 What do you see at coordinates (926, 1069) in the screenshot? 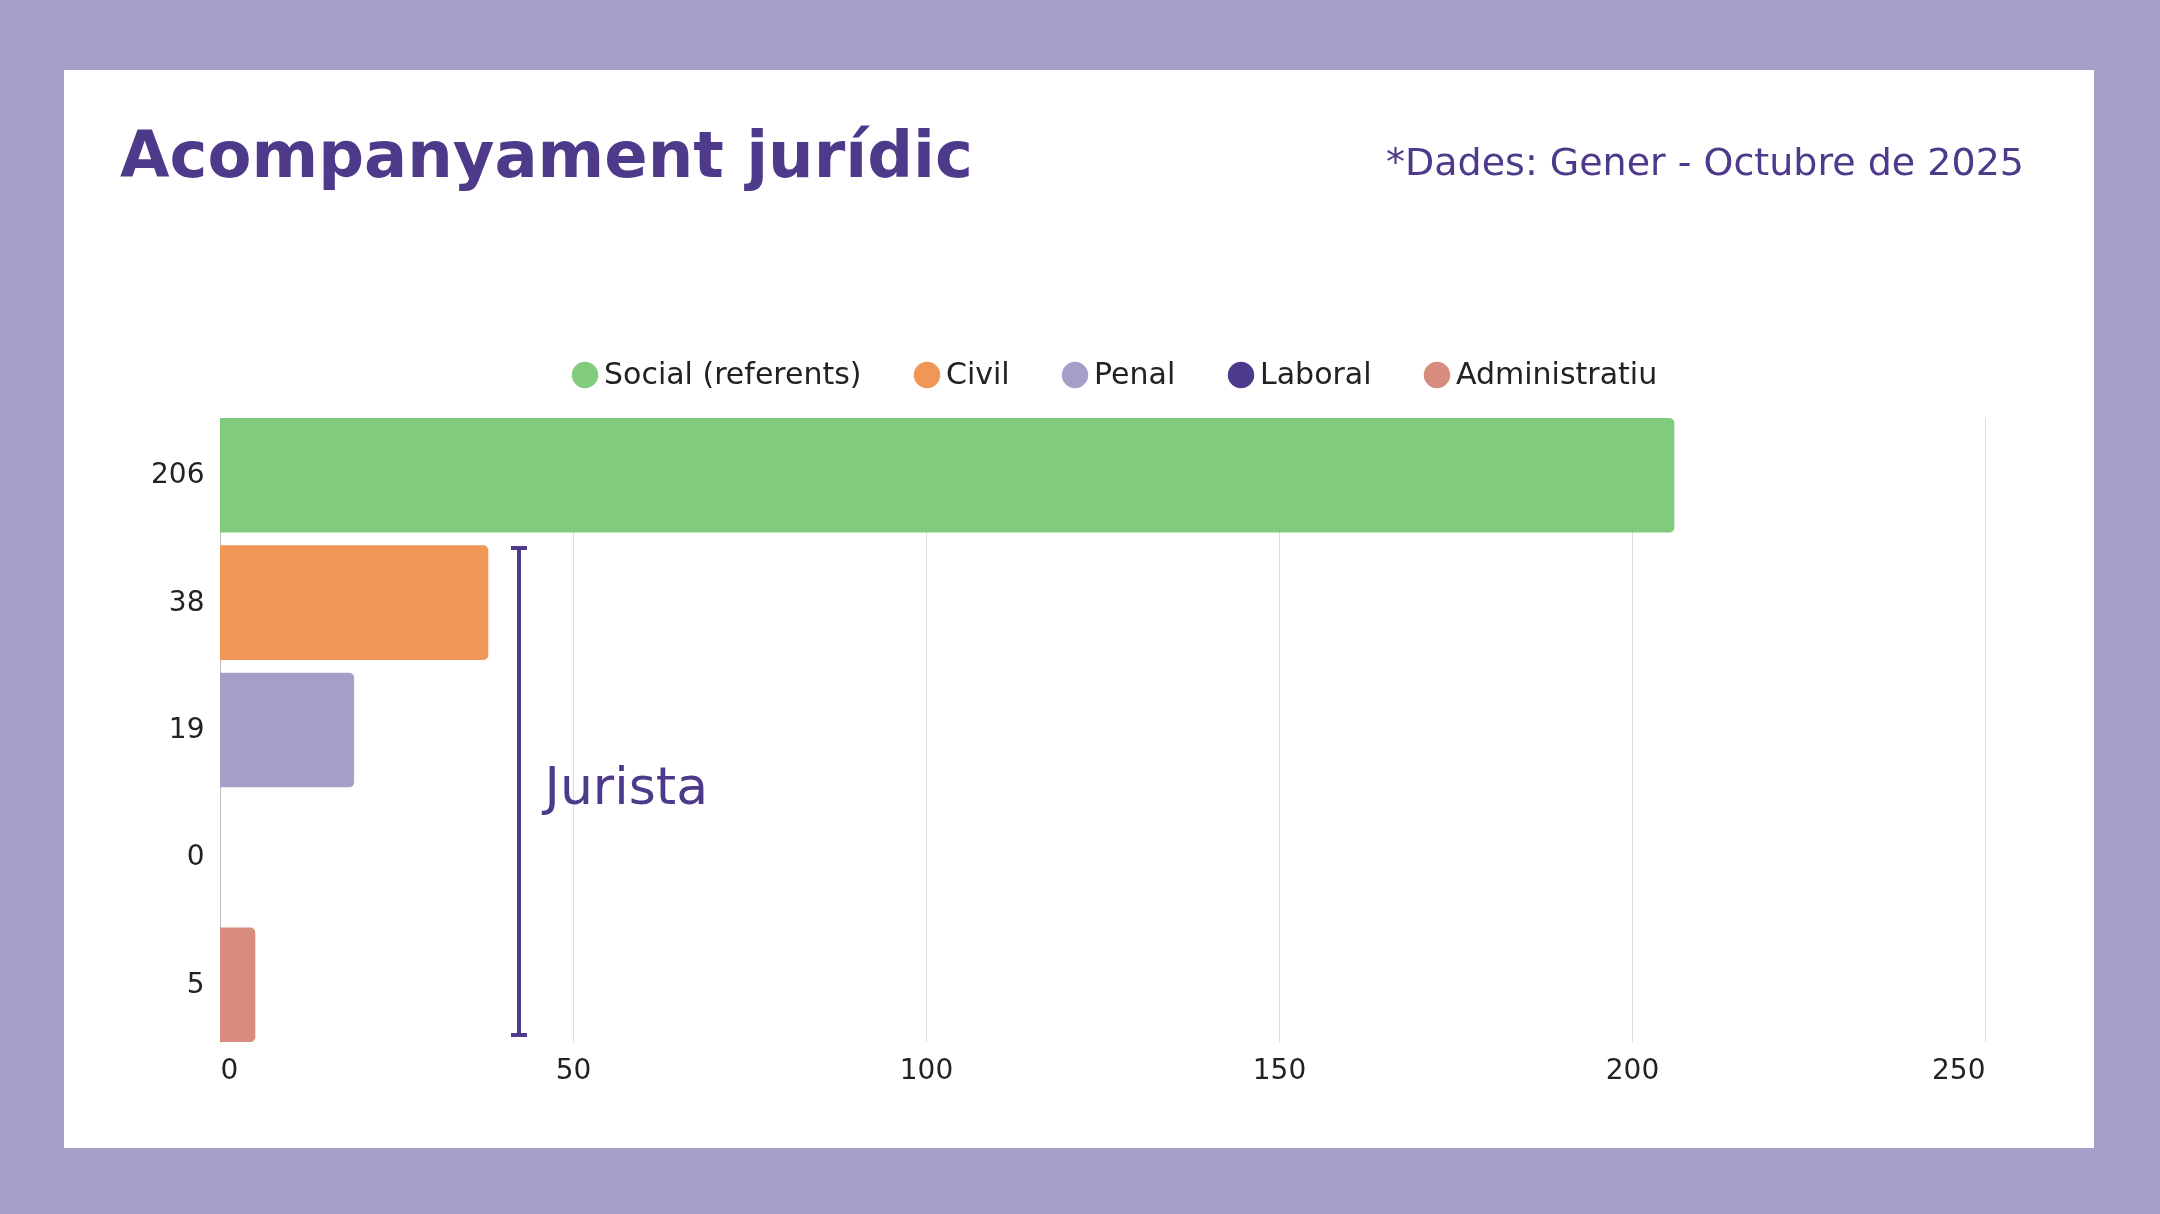
I see `x-tick-label: 100` at bounding box center [926, 1069].